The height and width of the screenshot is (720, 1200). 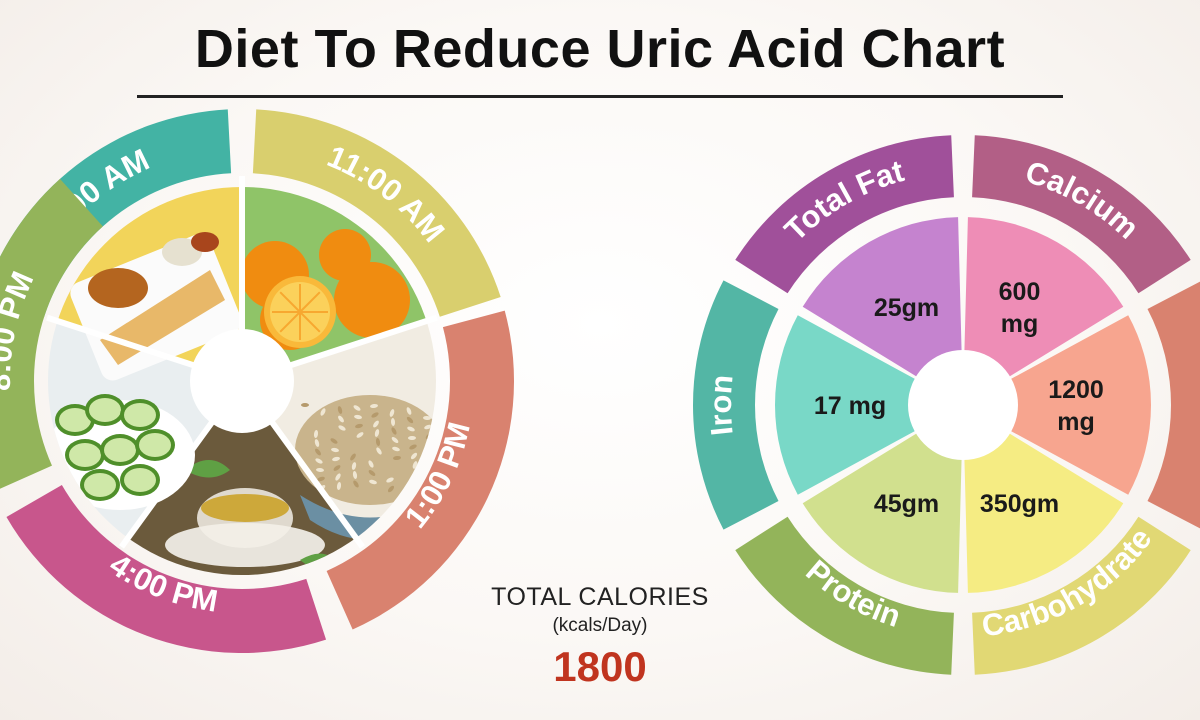 What do you see at coordinates (1076, 406) in the screenshot?
I see `nutrient-value-3: 1200 mg` at bounding box center [1076, 406].